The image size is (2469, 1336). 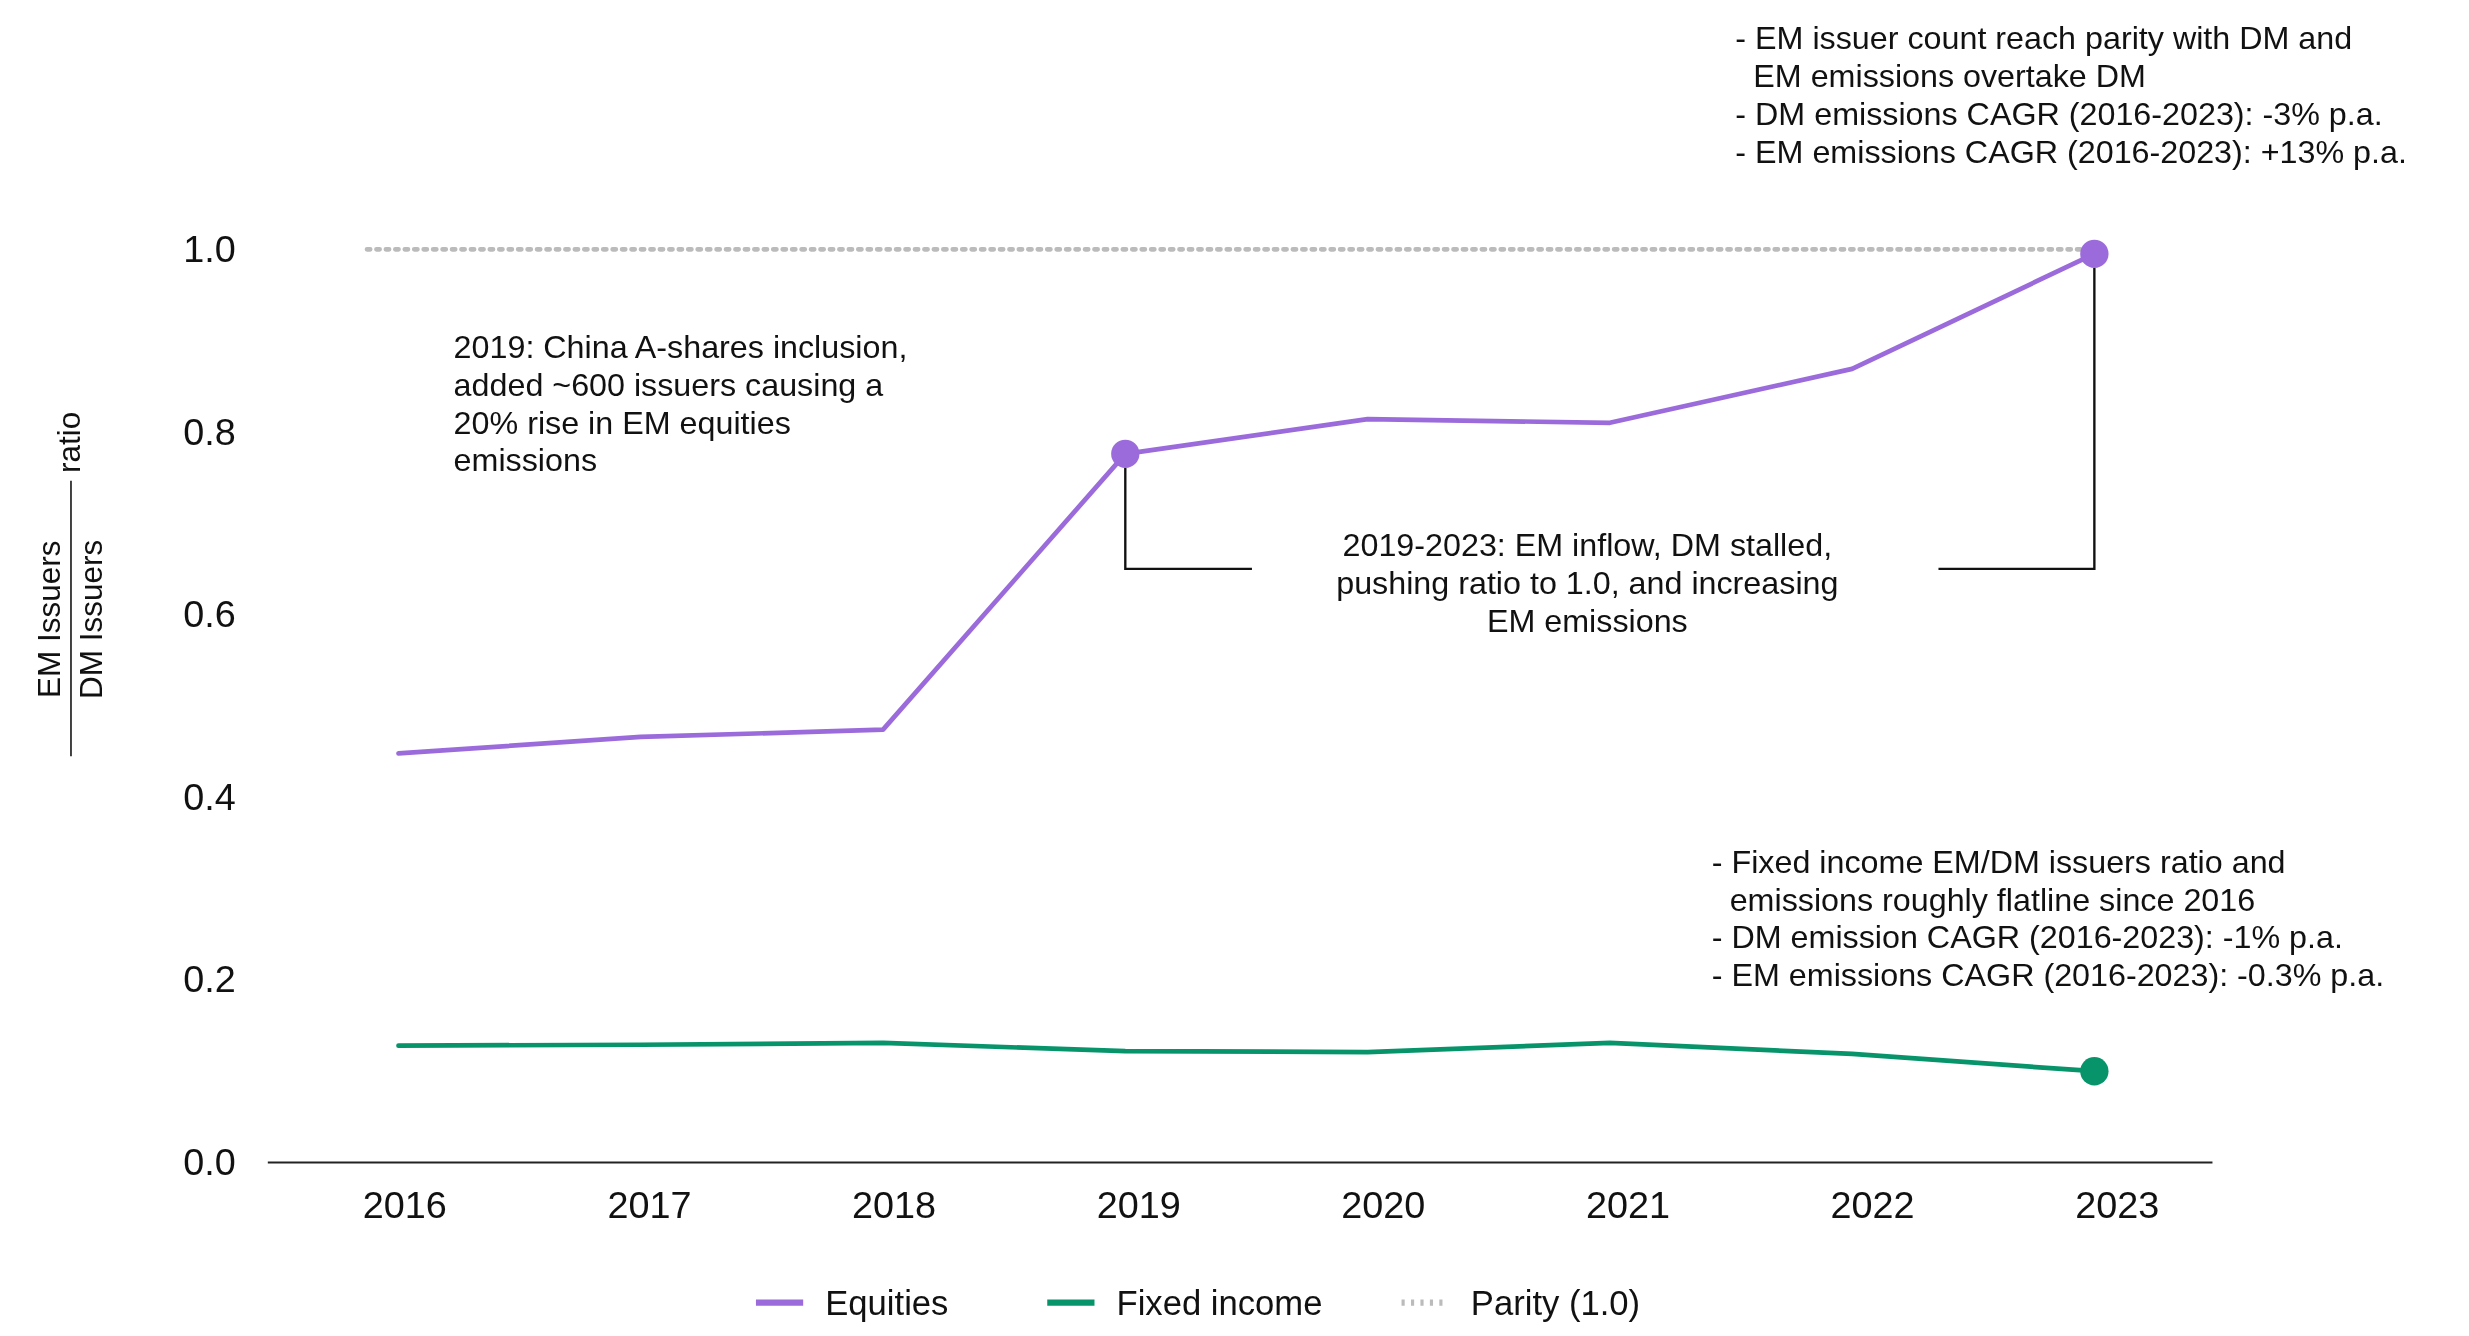 What do you see at coordinates (209, 614) in the screenshot?
I see `y-tick-label: 0.6` at bounding box center [209, 614].